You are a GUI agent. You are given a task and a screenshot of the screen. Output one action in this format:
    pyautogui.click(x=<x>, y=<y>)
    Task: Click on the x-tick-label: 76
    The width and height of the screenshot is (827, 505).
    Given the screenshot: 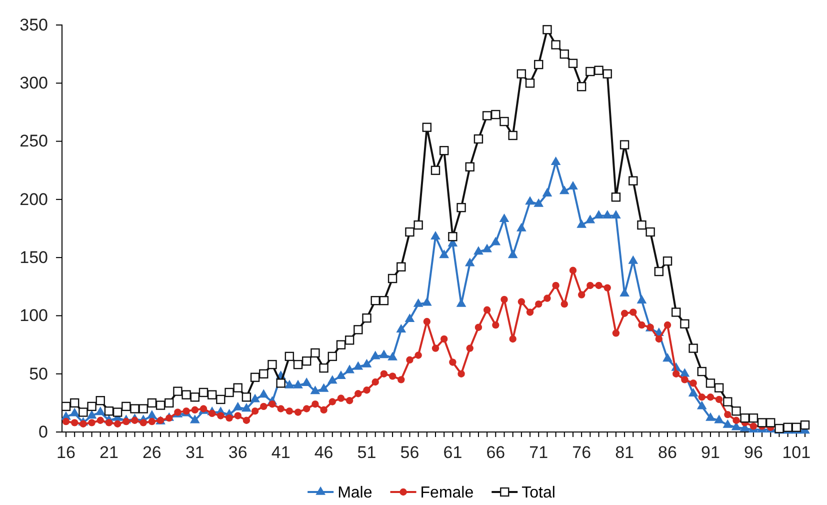 What is the action you would take?
    pyautogui.click(x=582, y=452)
    